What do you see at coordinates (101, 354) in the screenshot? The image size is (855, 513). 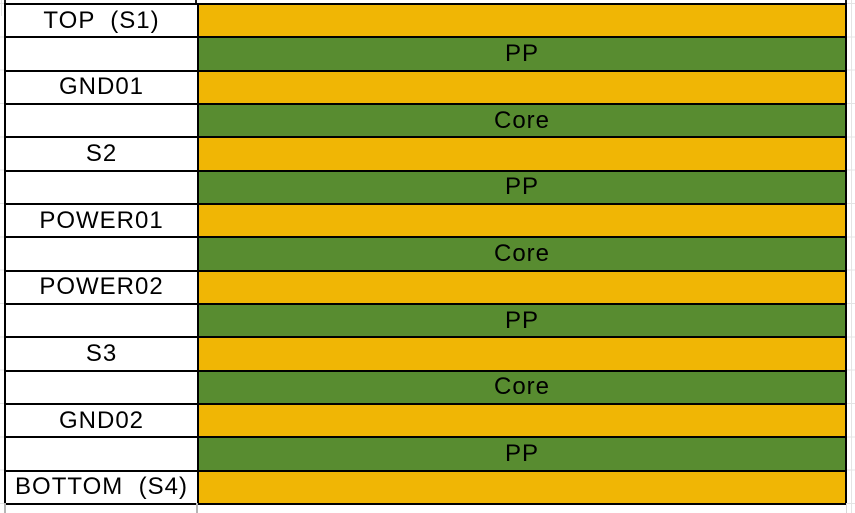 I see `layer-name-cell: S3` at bounding box center [101, 354].